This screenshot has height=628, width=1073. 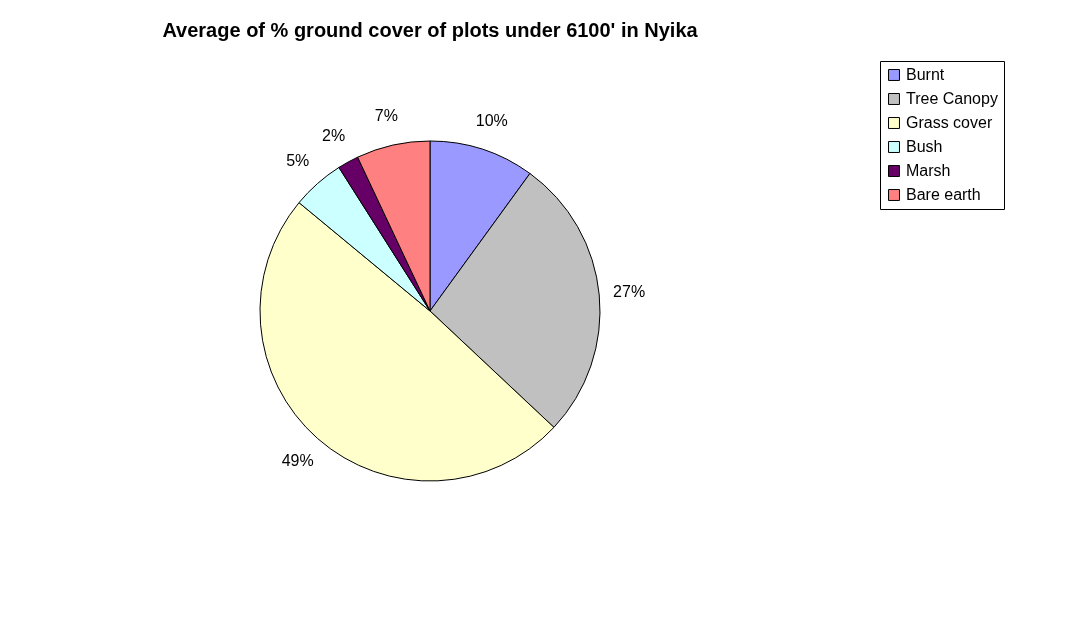 What do you see at coordinates (298, 160) in the screenshot?
I see `data-label: 5%` at bounding box center [298, 160].